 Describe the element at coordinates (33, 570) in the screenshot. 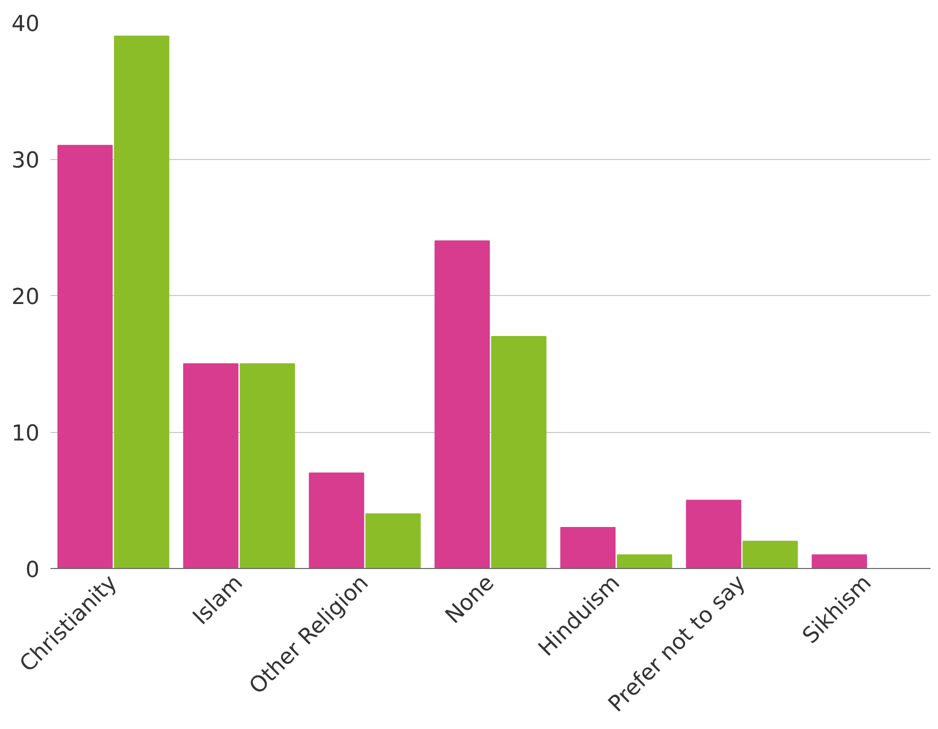

I see `y-tick-label: 0` at that location.